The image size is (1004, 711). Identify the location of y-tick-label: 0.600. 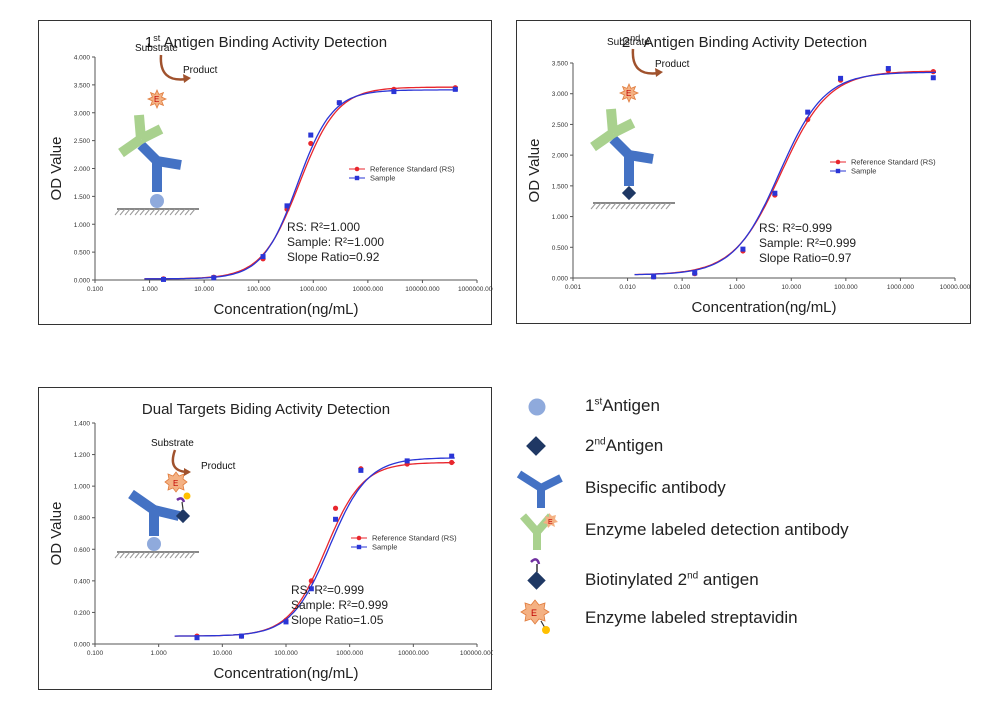
(82, 550).